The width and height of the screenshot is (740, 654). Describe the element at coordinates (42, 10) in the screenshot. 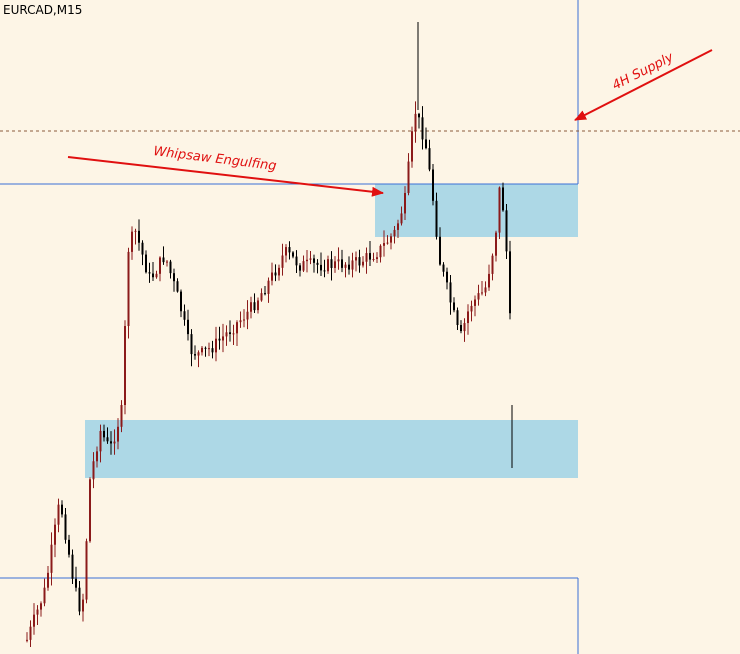

I see `symbol-title: EURCAD,M15` at that location.